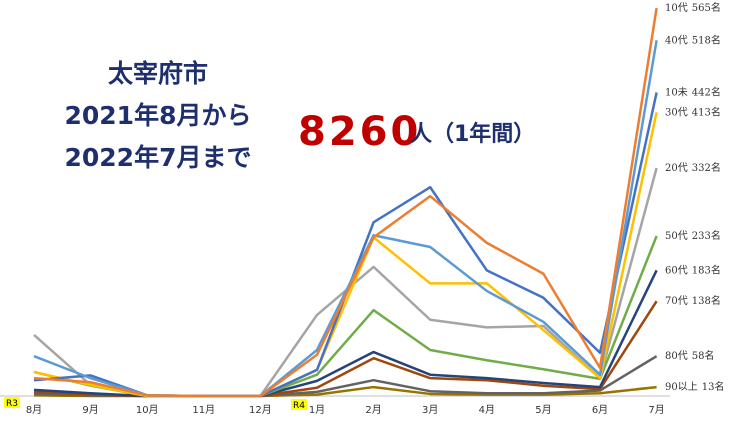  What do you see at coordinates (676, 301) in the screenshot?
I see `legend-name: 70代` at bounding box center [676, 301].